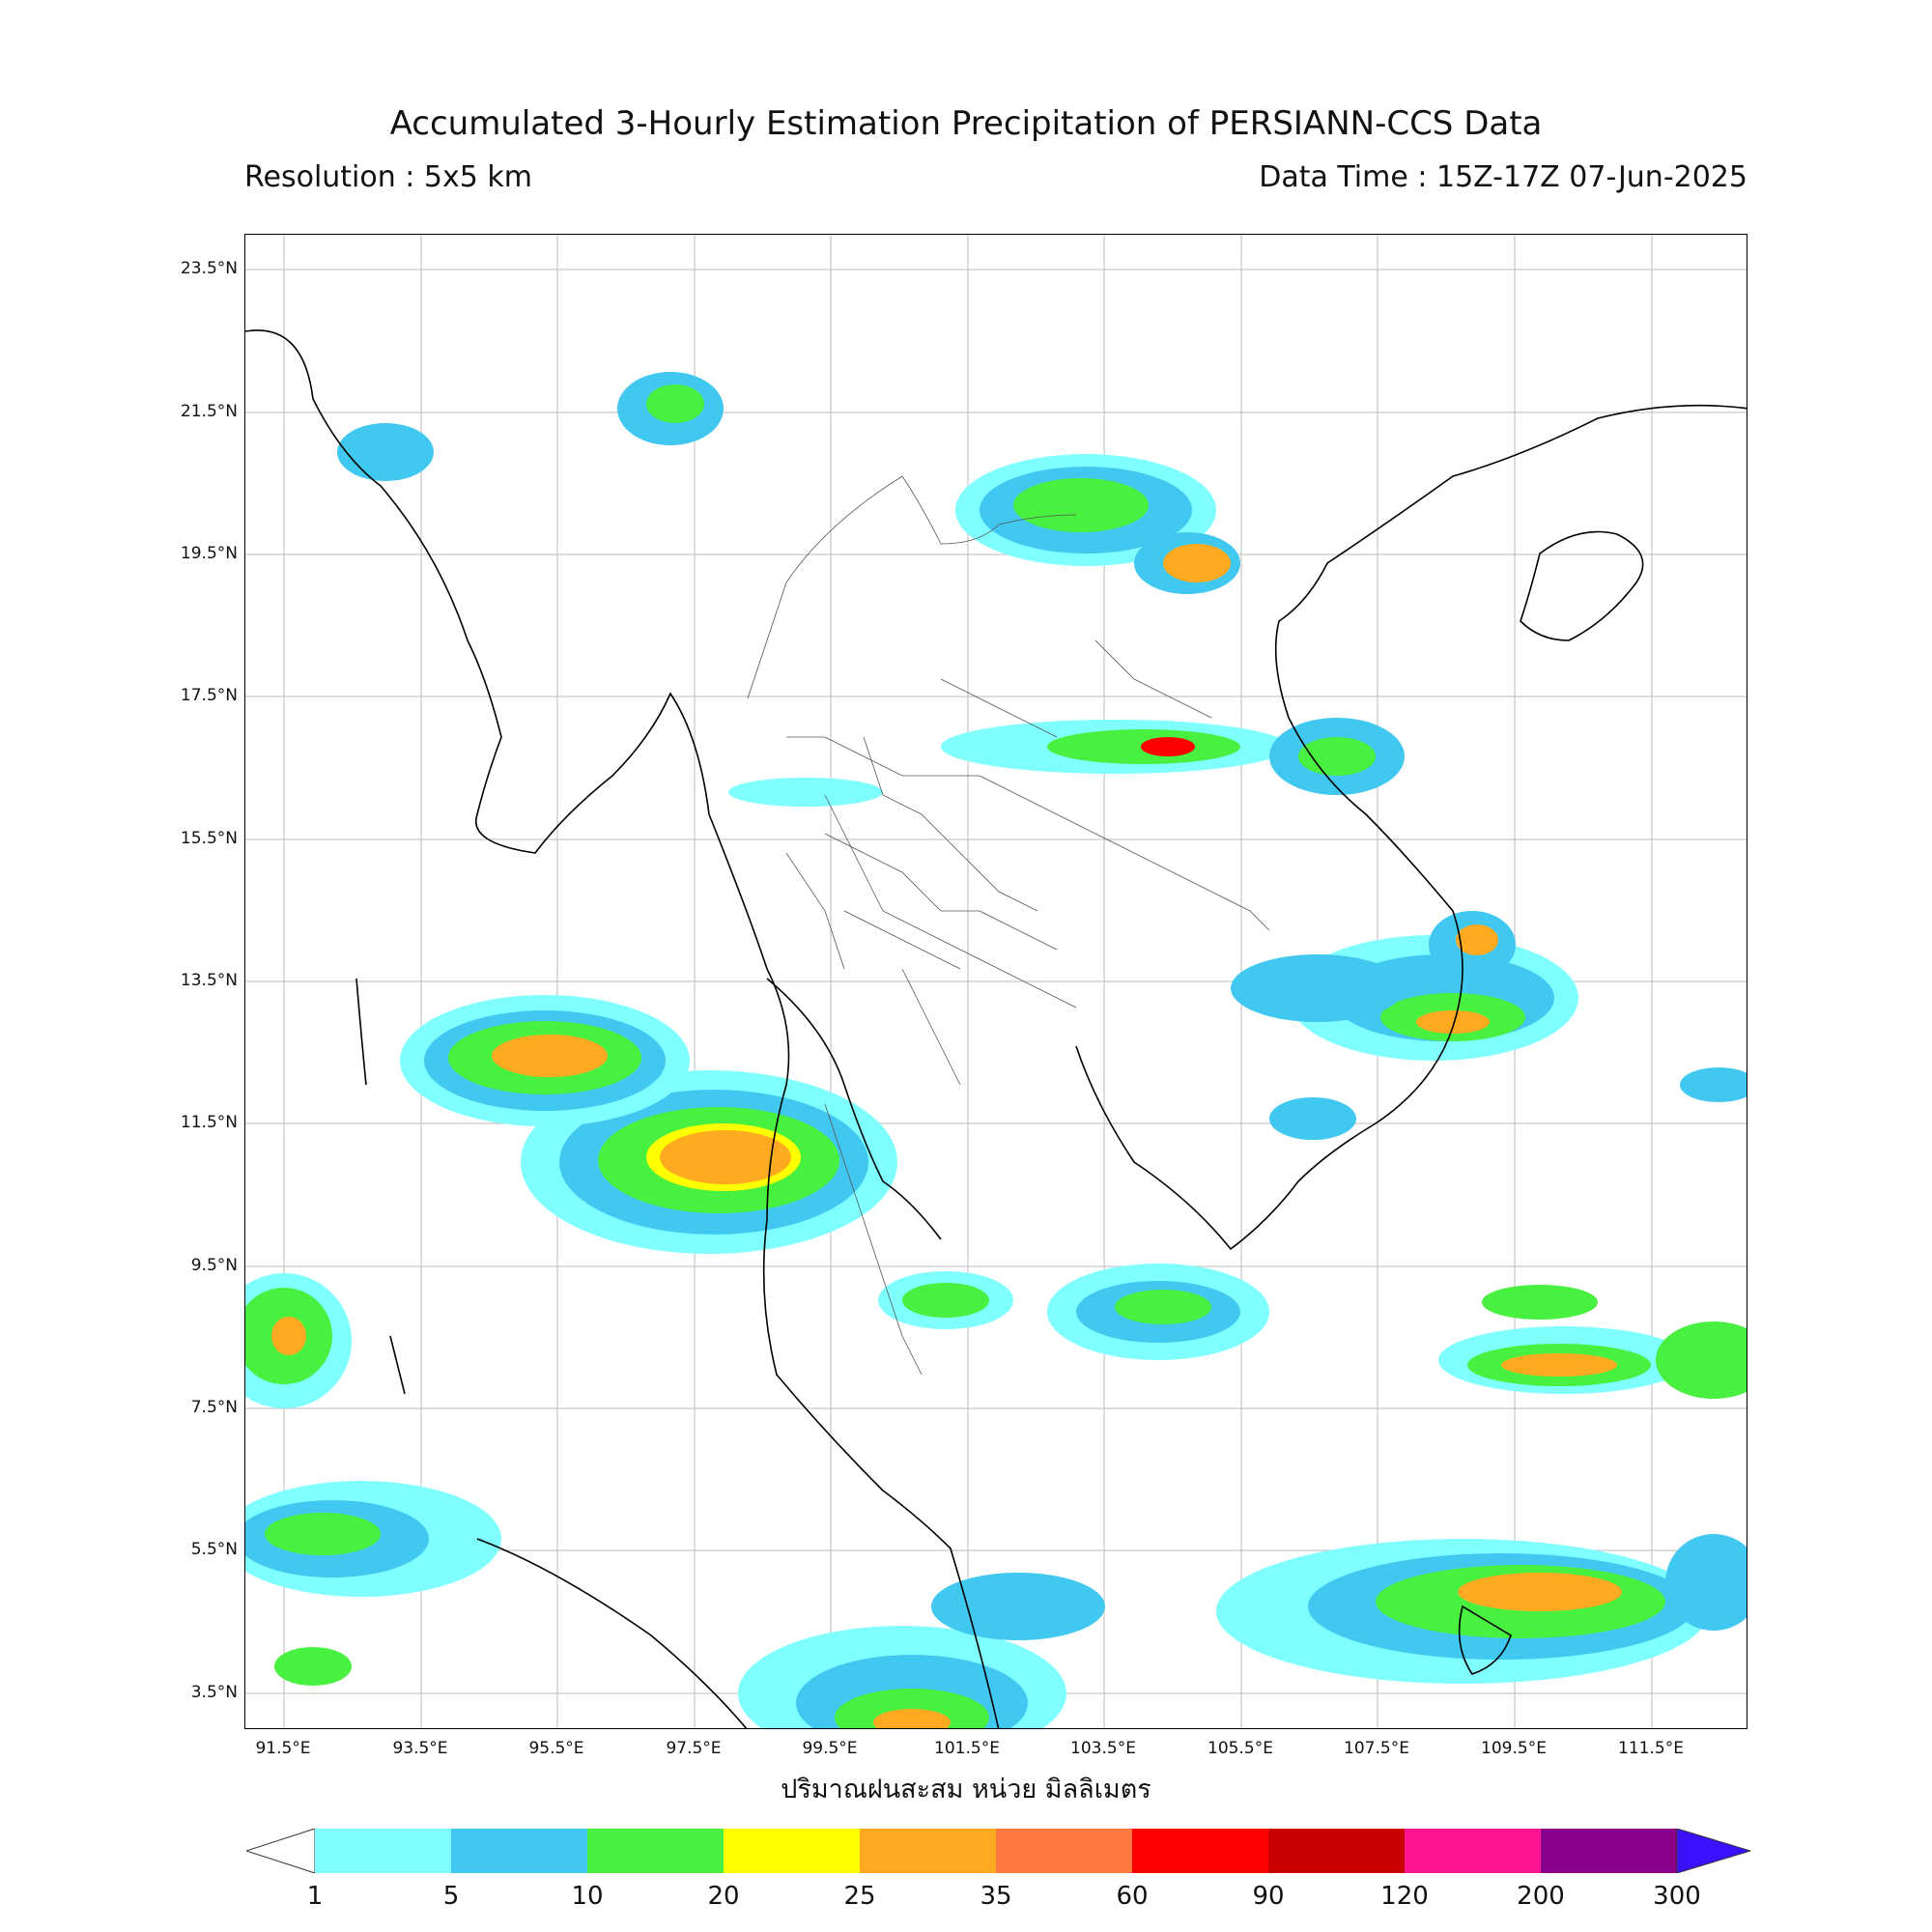  I want to click on lon-label: 101.5°E, so click(967, 1748).